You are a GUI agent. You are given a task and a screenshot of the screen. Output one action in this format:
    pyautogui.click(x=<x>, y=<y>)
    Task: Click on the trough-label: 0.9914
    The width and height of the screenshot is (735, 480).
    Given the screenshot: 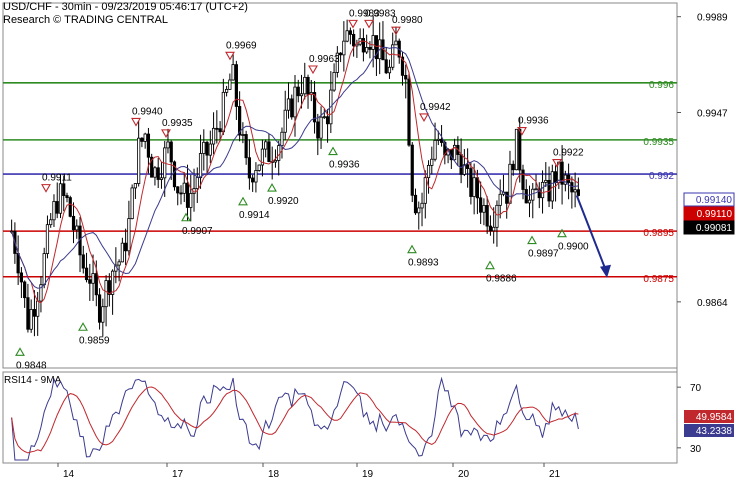 What is the action you would take?
    pyautogui.click(x=254, y=215)
    